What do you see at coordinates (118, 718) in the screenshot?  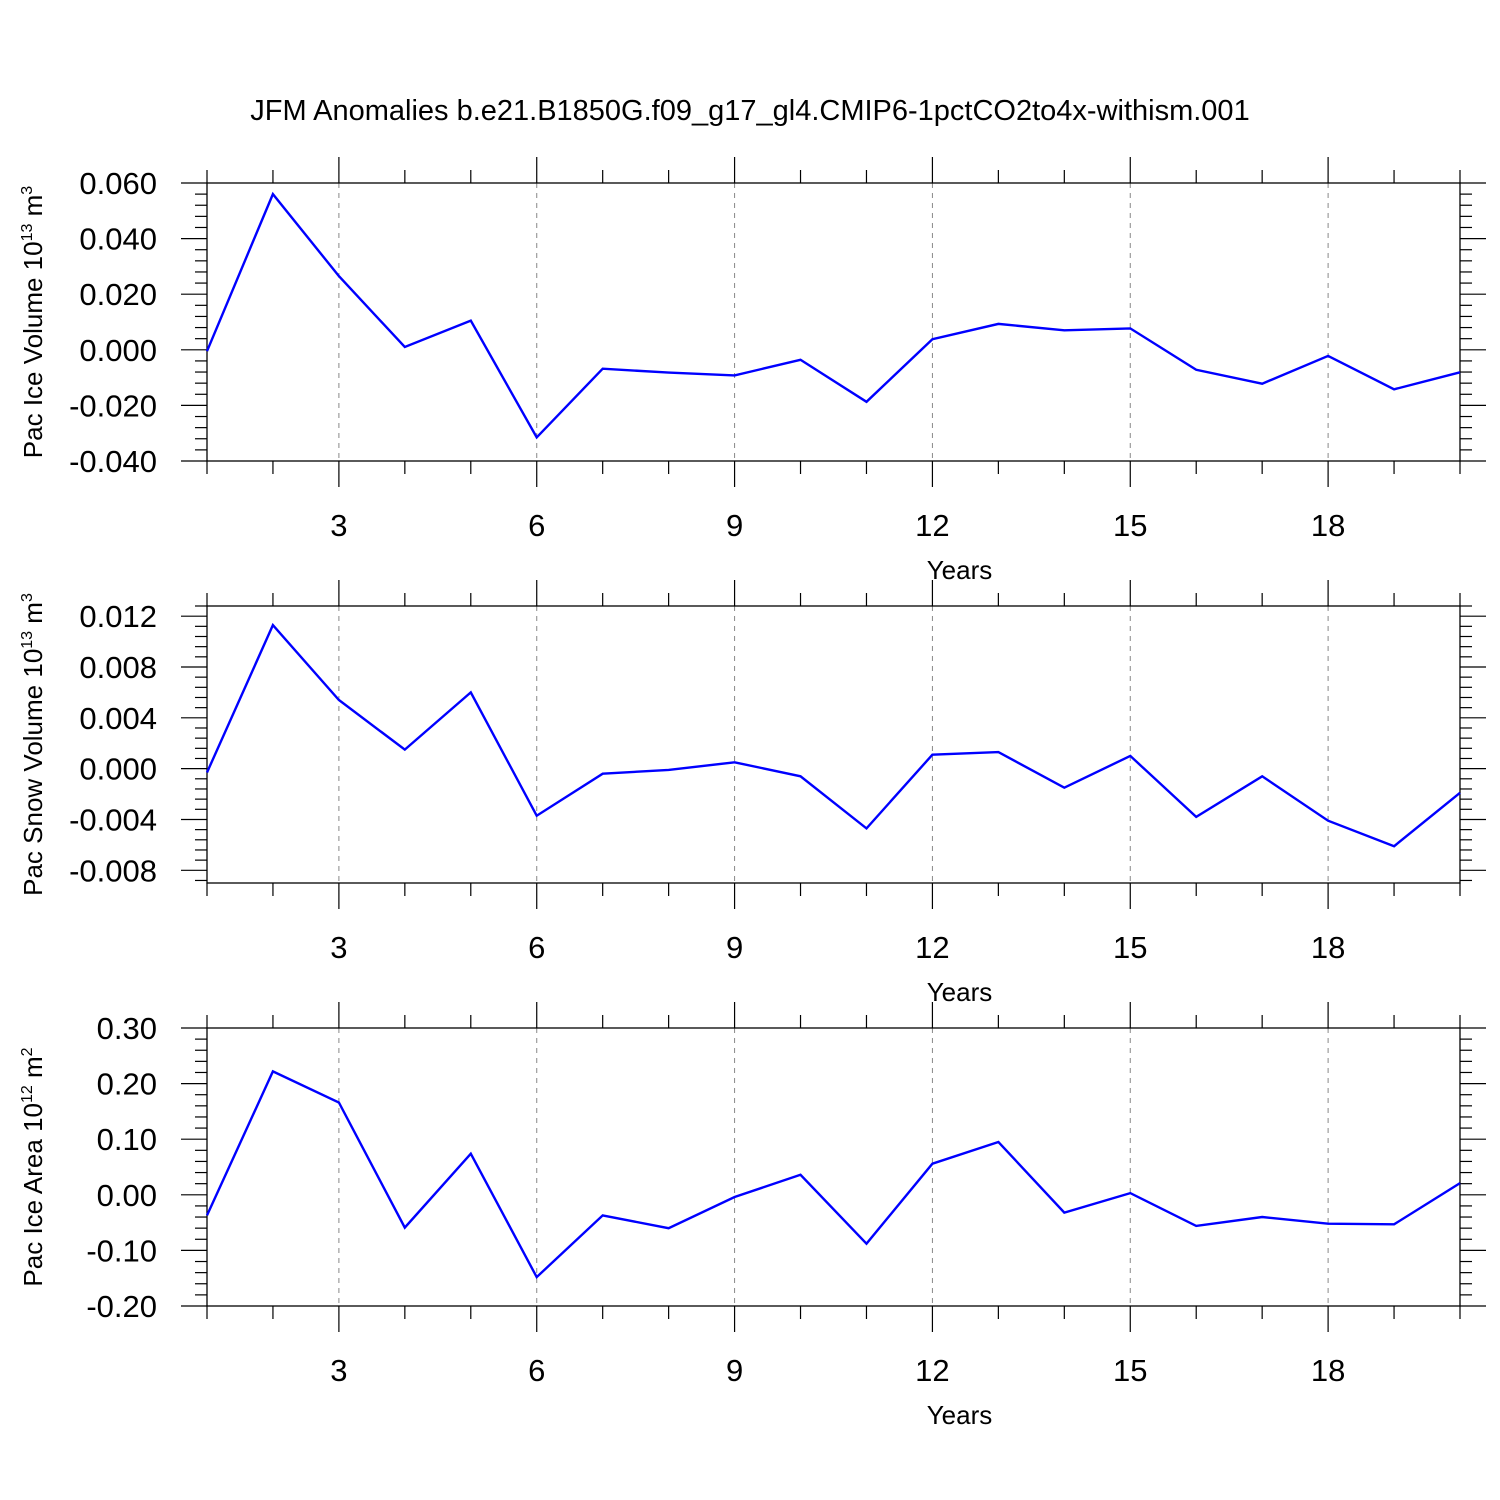 I see `y-tick-label: 0.004` at bounding box center [118, 718].